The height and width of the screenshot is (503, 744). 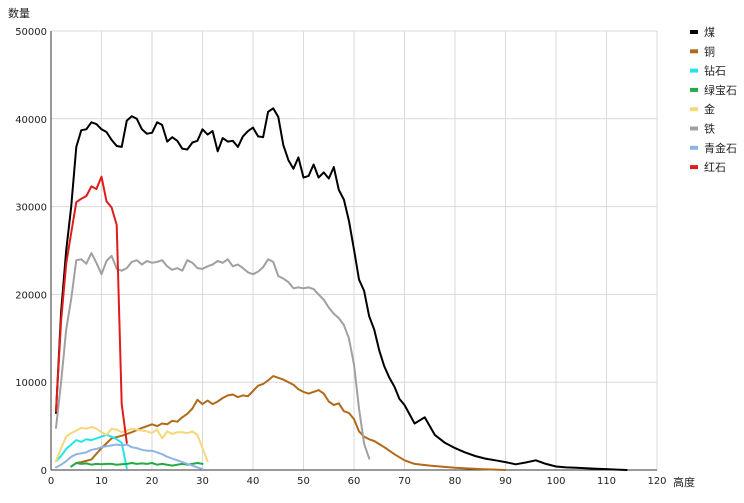 I want to click on legend-label-6: 铁, so click(x=709, y=129).